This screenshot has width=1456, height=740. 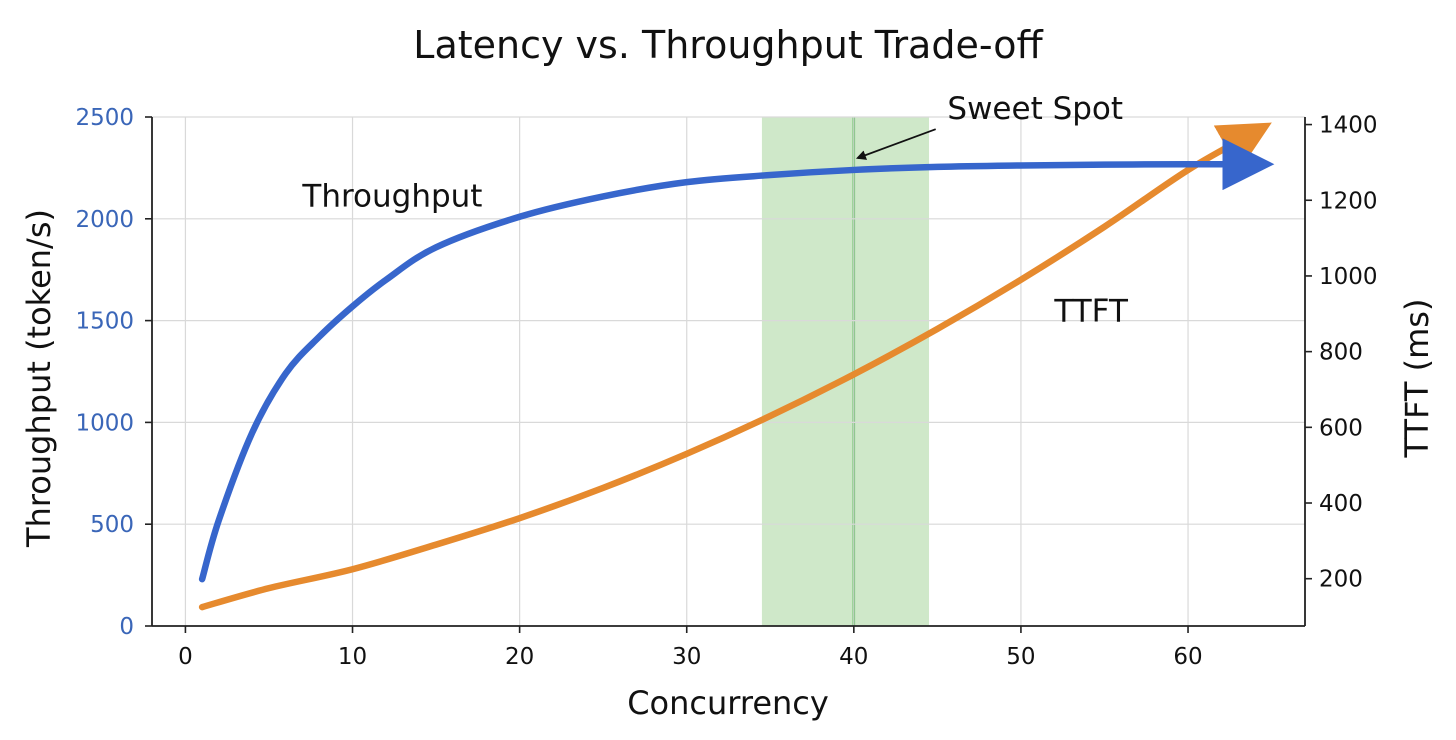 I want to click on y-right-tick-label: 200, so click(x=1341, y=580).